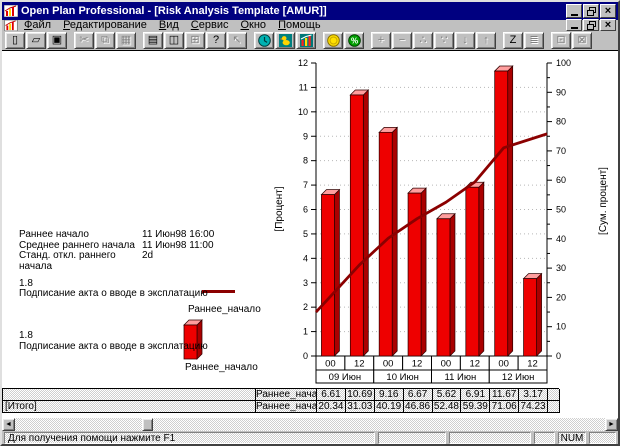 The width and height of the screenshot is (620, 446). I want to click on print-preview-button: ◫, so click(174, 40).